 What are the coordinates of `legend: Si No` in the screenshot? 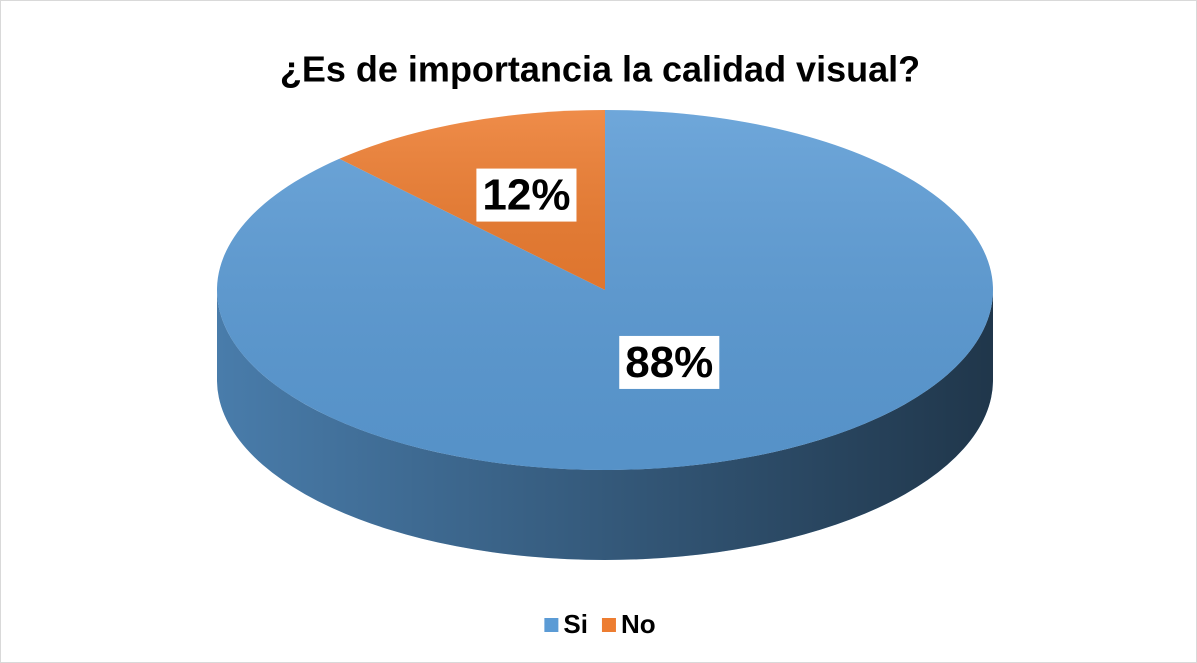 It's located at (600, 624).